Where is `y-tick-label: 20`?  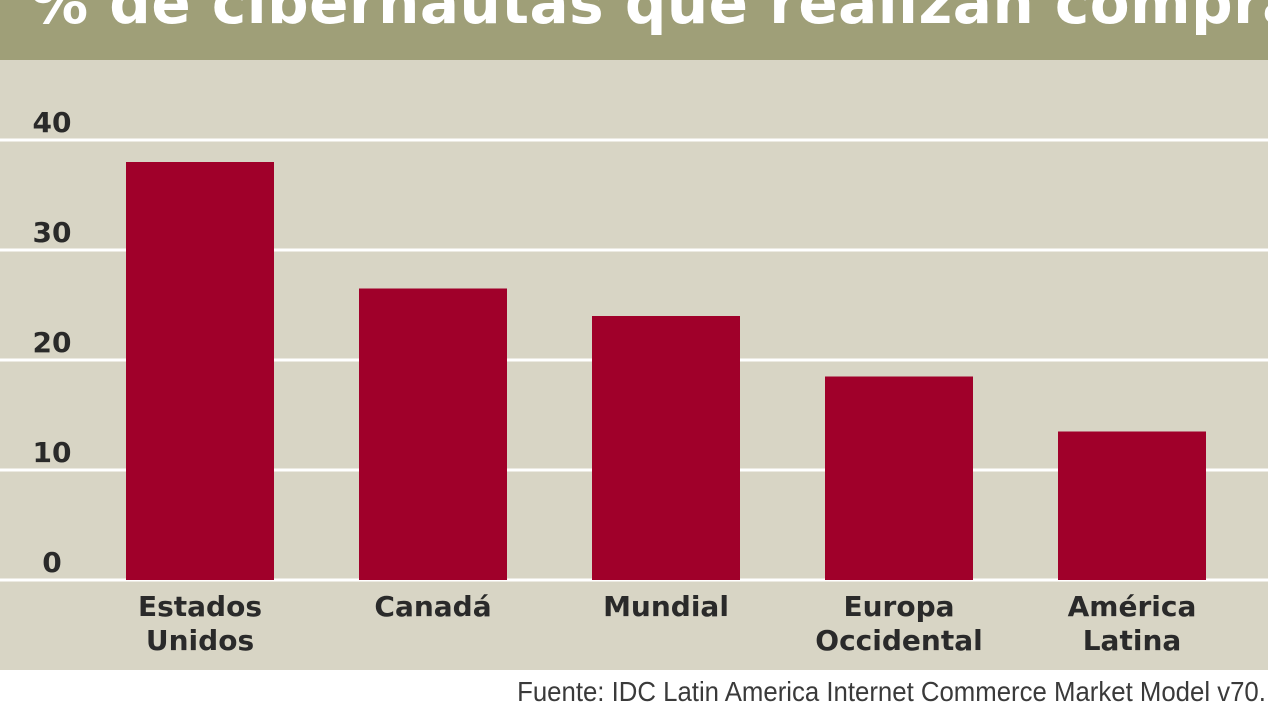
y-tick-label: 20 is located at coordinates (52, 342).